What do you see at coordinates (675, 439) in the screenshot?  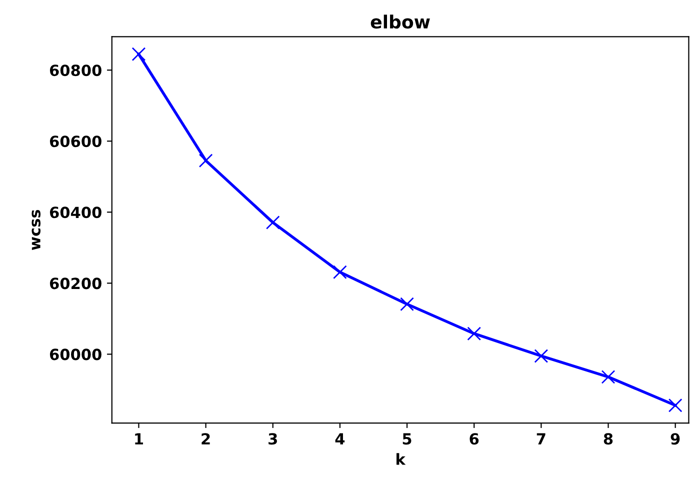 I see `x-tick-label: 9` at bounding box center [675, 439].